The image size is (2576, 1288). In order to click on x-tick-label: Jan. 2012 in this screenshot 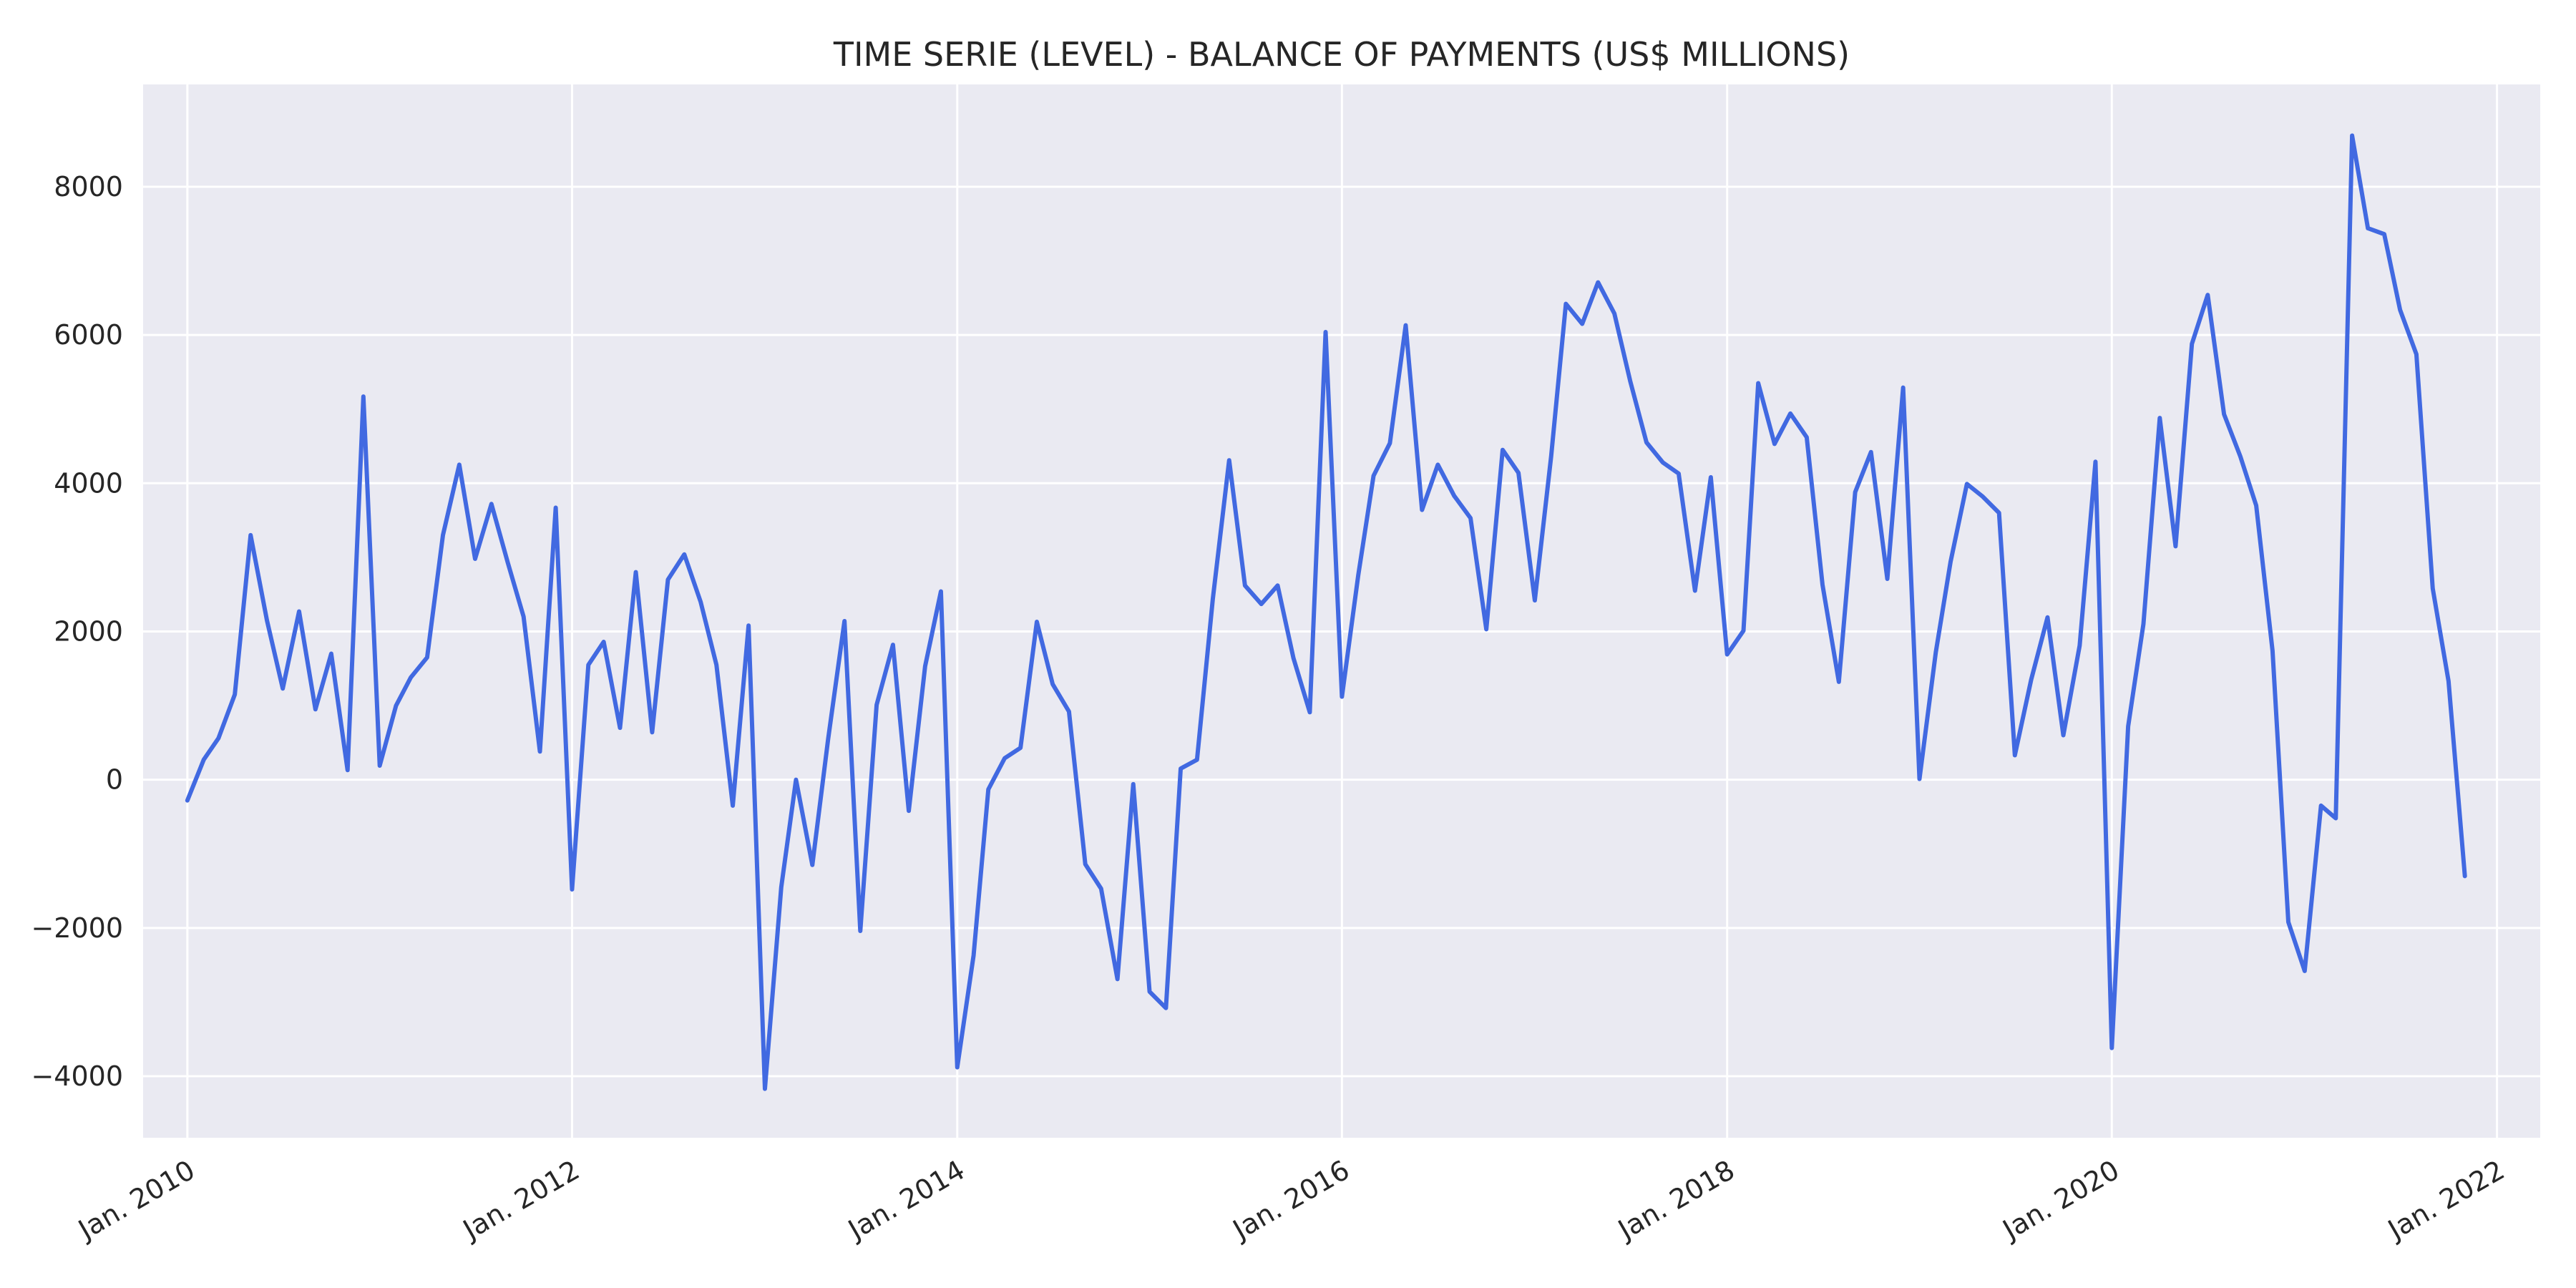, I will do `click(521, 1200)`.